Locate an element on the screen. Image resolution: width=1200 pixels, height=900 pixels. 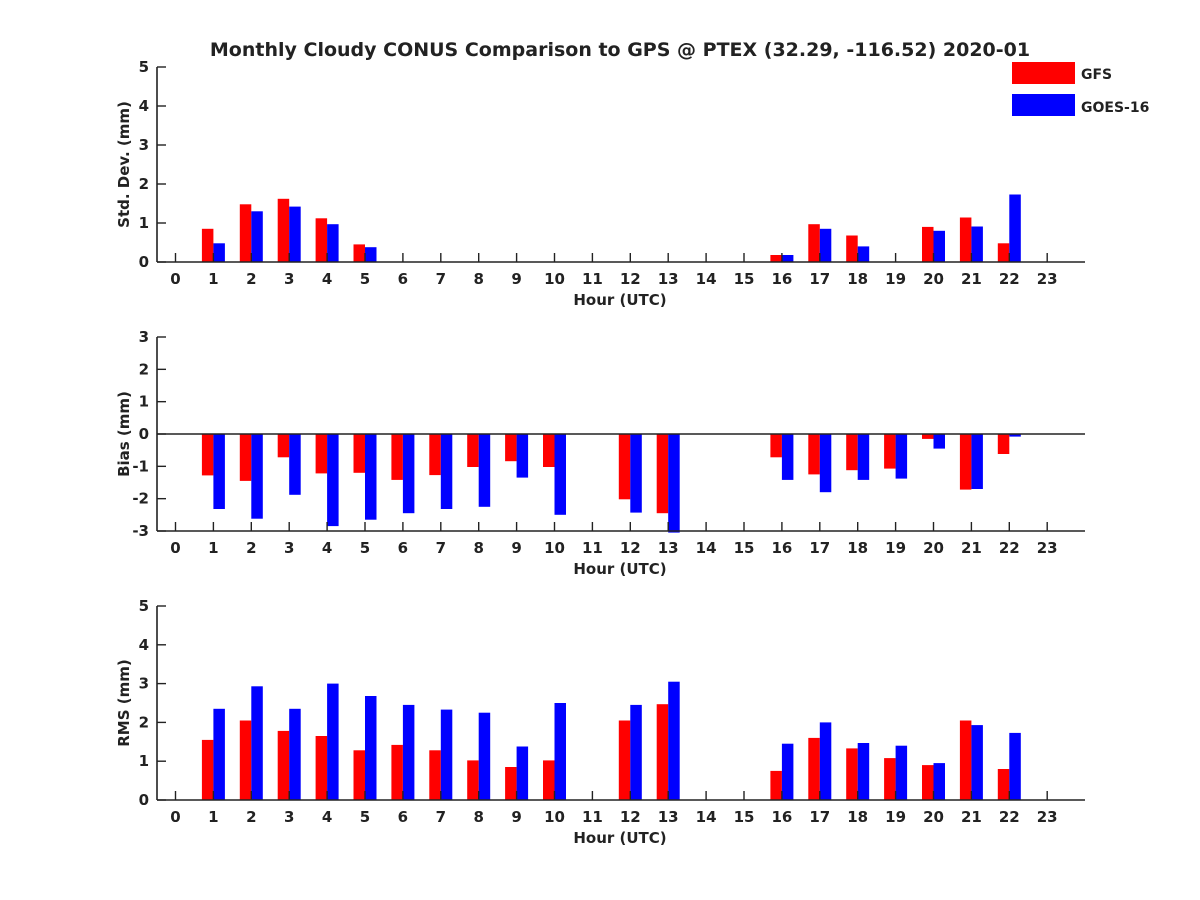
x-tick-label-rms: 23 is located at coordinates (1047, 817).